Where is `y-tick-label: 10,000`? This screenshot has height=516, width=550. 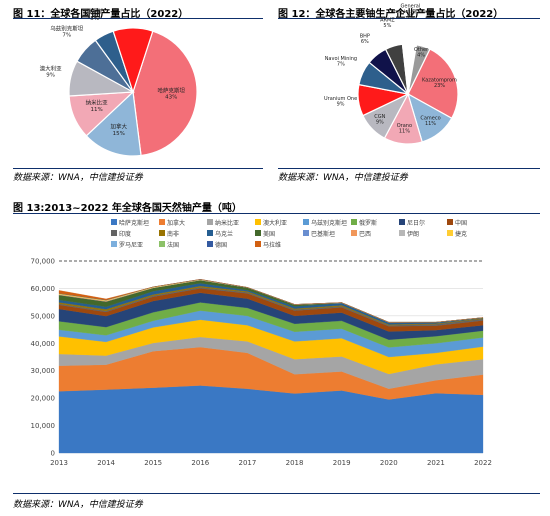
y-tick-label: 10,000 is located at coordinates (43, 426).